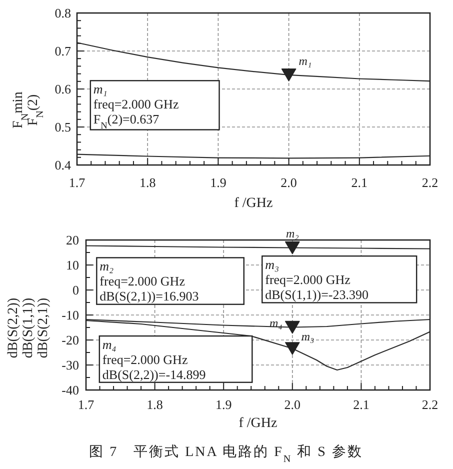 Image resolution: width=453 pixels, height=469 pixels. I want to click on y-tick-label: 0.4, so click(63, 165).